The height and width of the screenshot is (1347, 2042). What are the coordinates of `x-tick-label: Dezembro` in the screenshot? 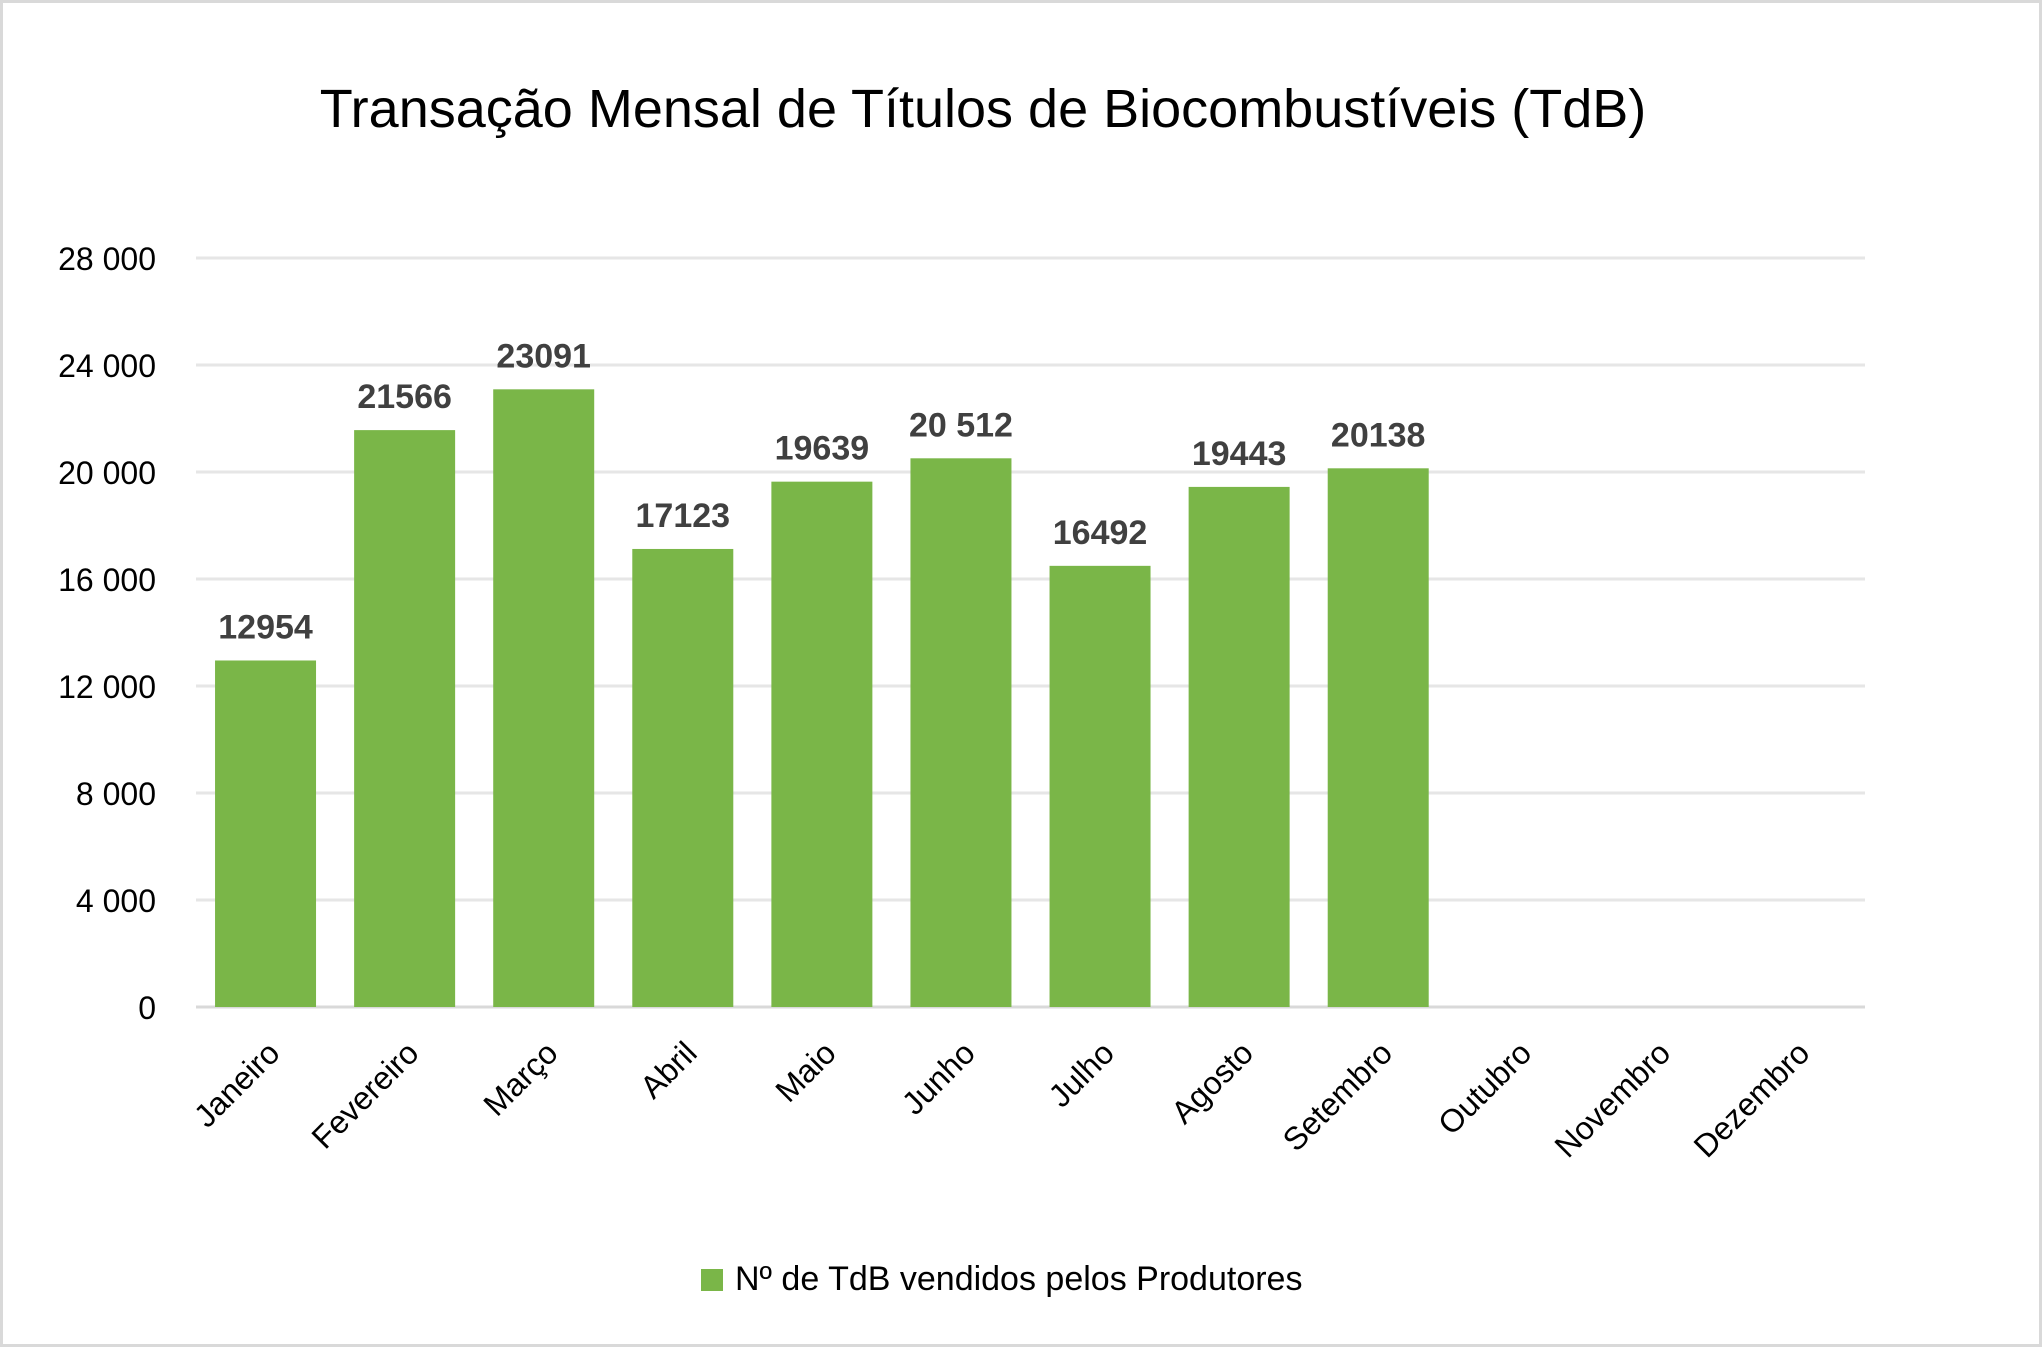 It's located at (1752, 1099).